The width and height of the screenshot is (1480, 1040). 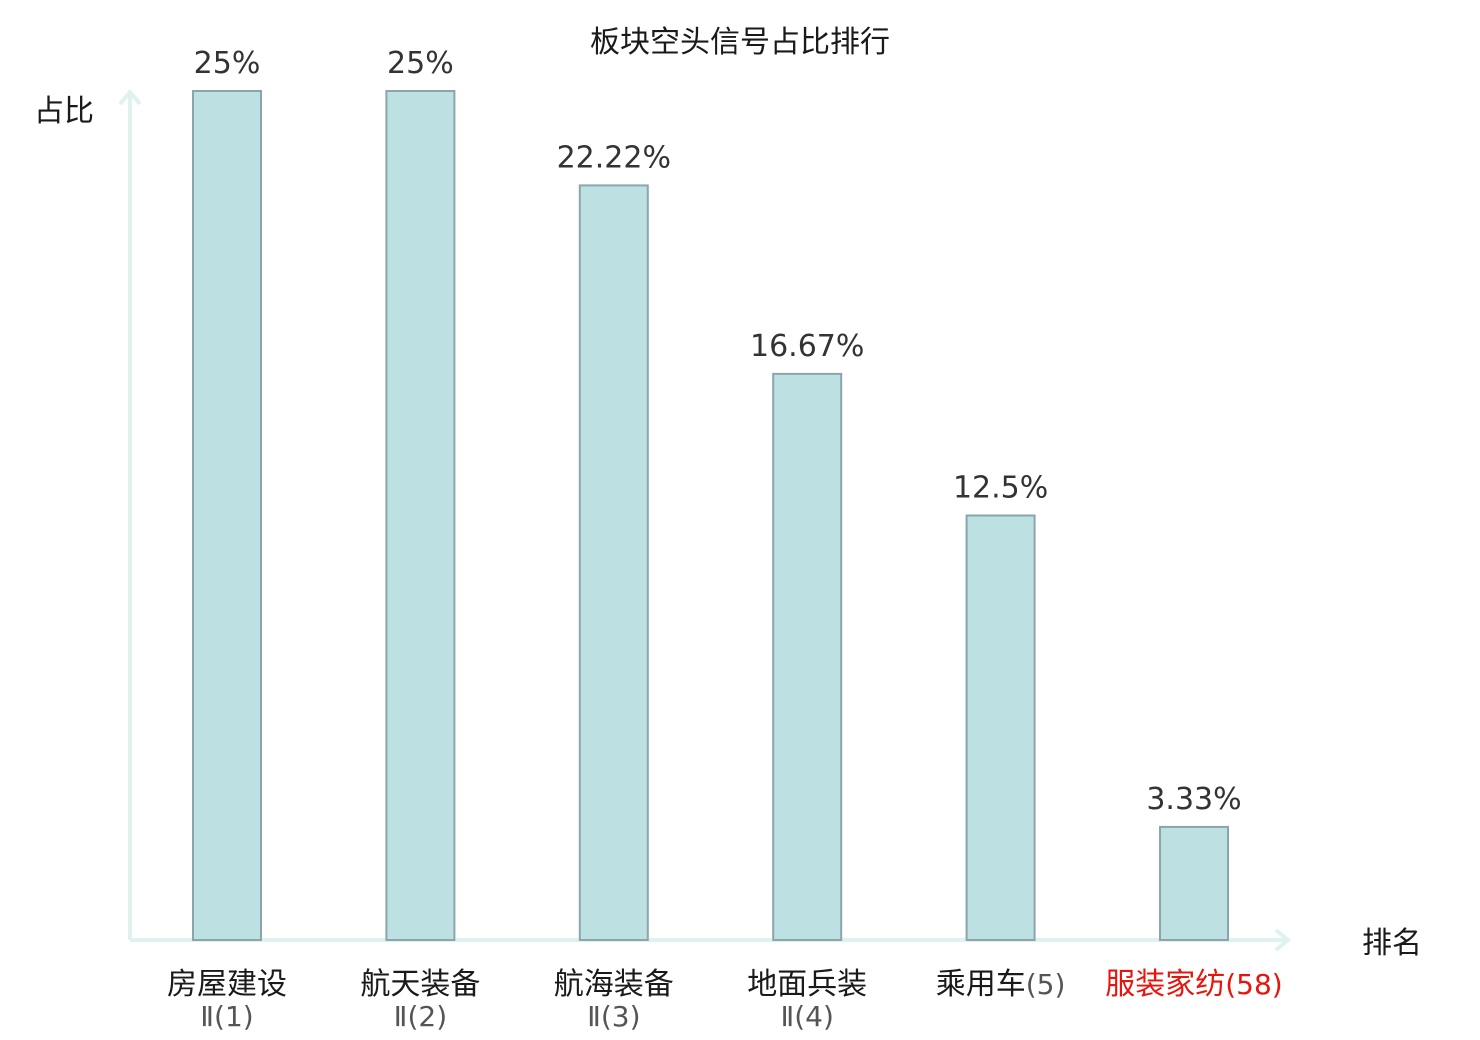 I want to click on category-label: 服装家纺(58), so click(x=1193, y=984).